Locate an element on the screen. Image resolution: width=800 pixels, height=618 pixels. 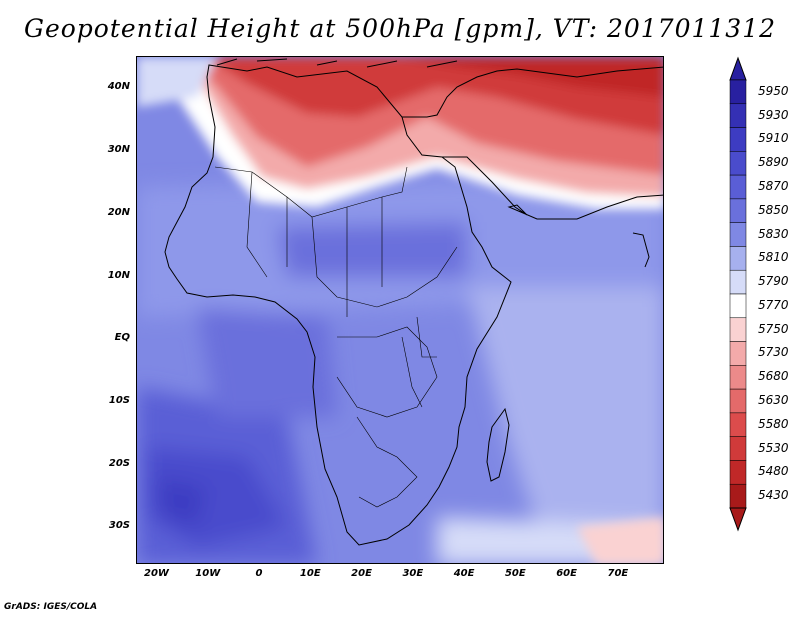
northwest-light is located at coordinates (177, 82).